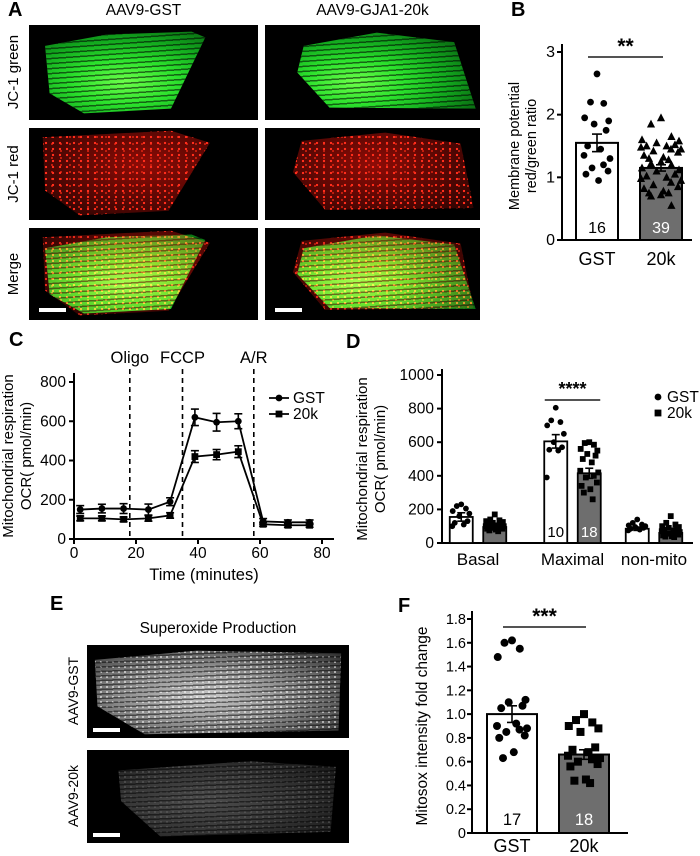 The height and width of the screenshot is (856, 700). Describe the element at coordinates (550, 52) in the screenshot. I see `svg-text: 3` at that location.